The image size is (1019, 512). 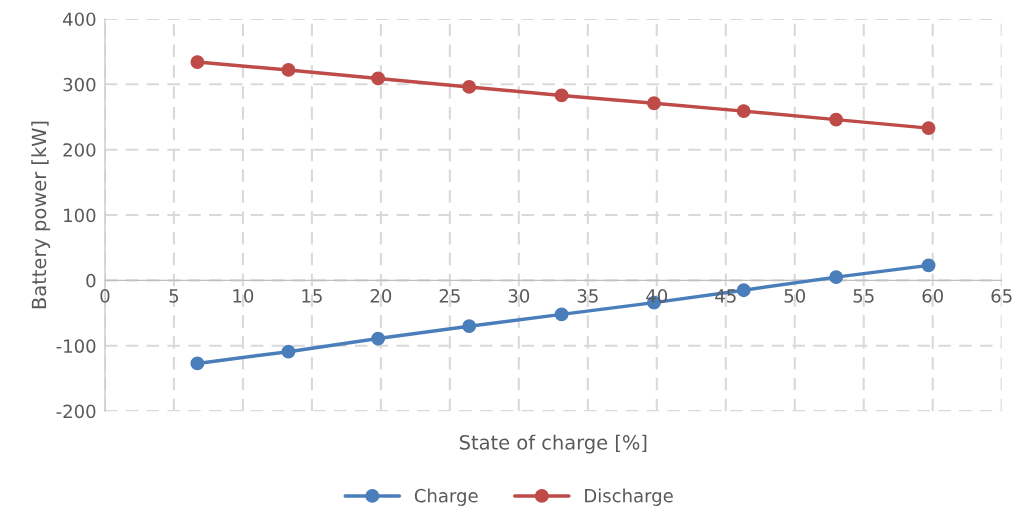 I want to click on x-tick-label: 65, so click(x=1001, y=296).